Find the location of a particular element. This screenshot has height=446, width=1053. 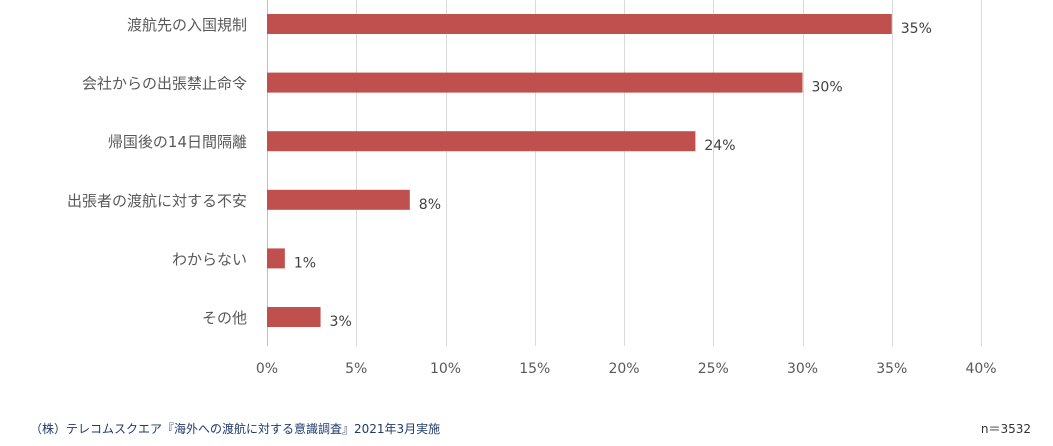

x-axis-ticks: 0% 5% 10% 15% 20% 25% 30% 35% 40% is located at coordinates (626, 369).